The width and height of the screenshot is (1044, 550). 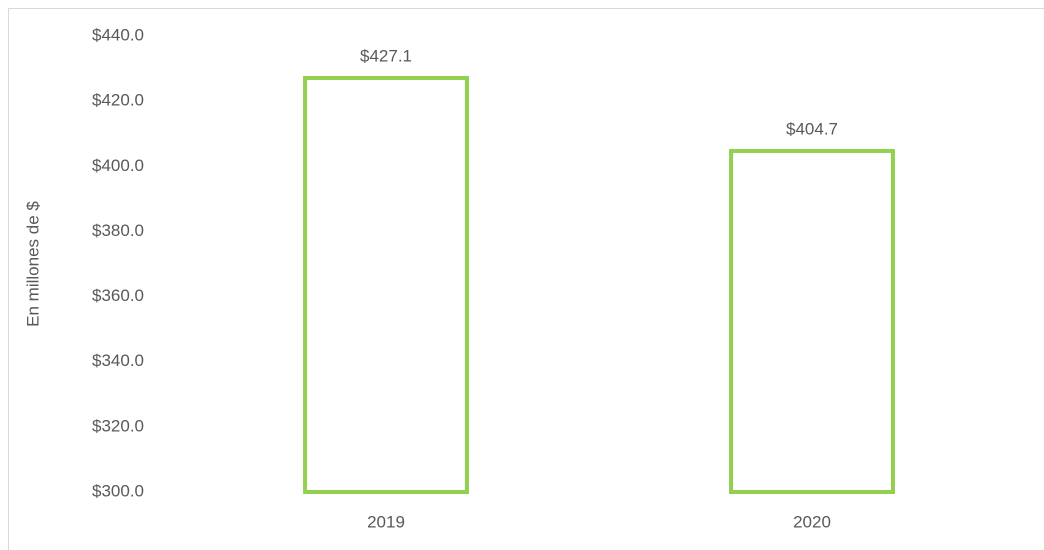 What do you see at coordinates (118, 425) in the screenshot?
I see `y-tick-label: $320.0` at bounding box center [118, 425].